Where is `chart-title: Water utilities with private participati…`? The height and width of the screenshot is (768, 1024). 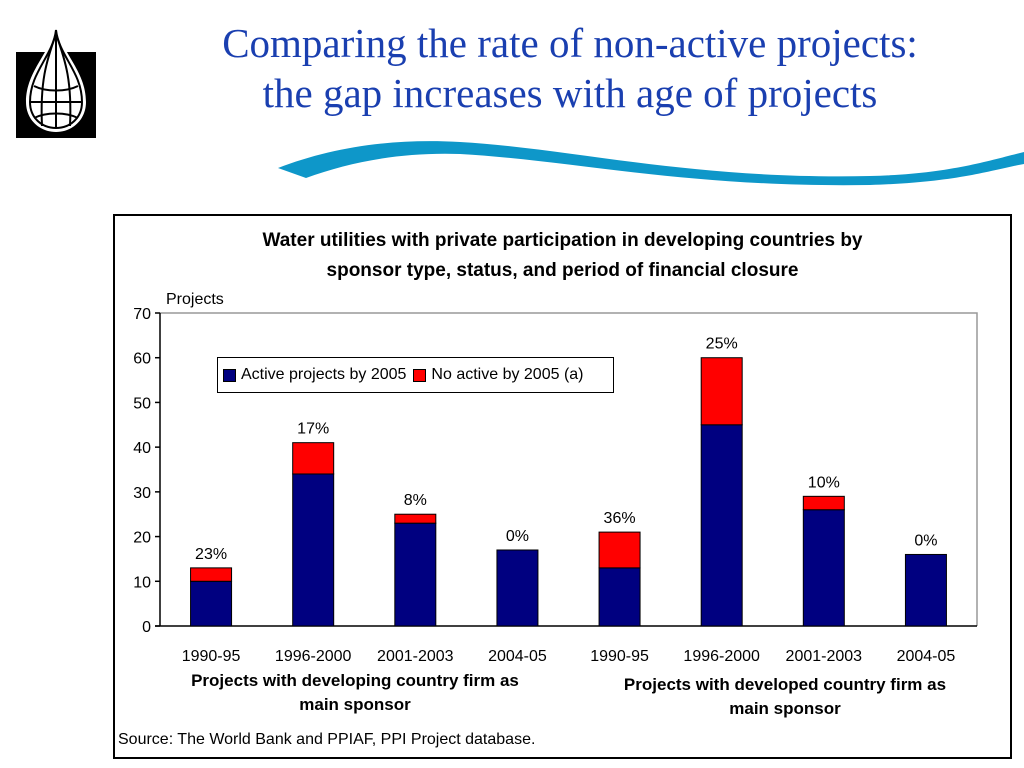
chart-title: Water utilities with private participati… is located at coordinates (562, 256).